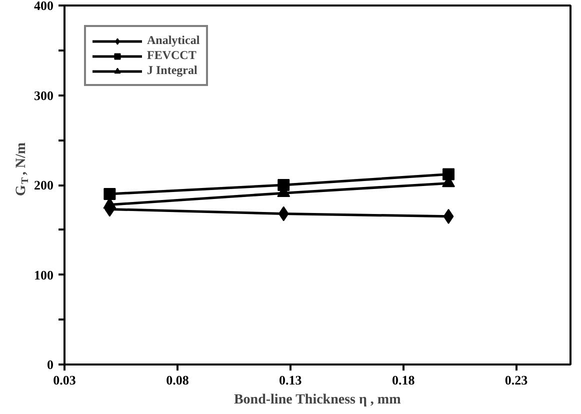 Image resolution: width=581 pixels, height=414 pixels. I want to click on legend-label: Analytical, so click(173, 40).